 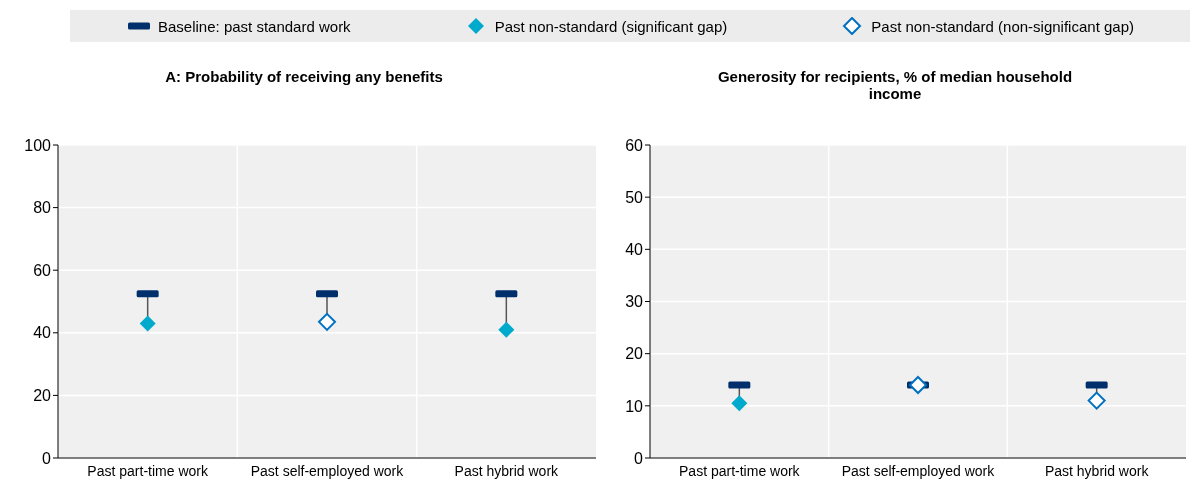 I want to click on legend-label: Baseline: past standard work, so click(x=254, y=26).